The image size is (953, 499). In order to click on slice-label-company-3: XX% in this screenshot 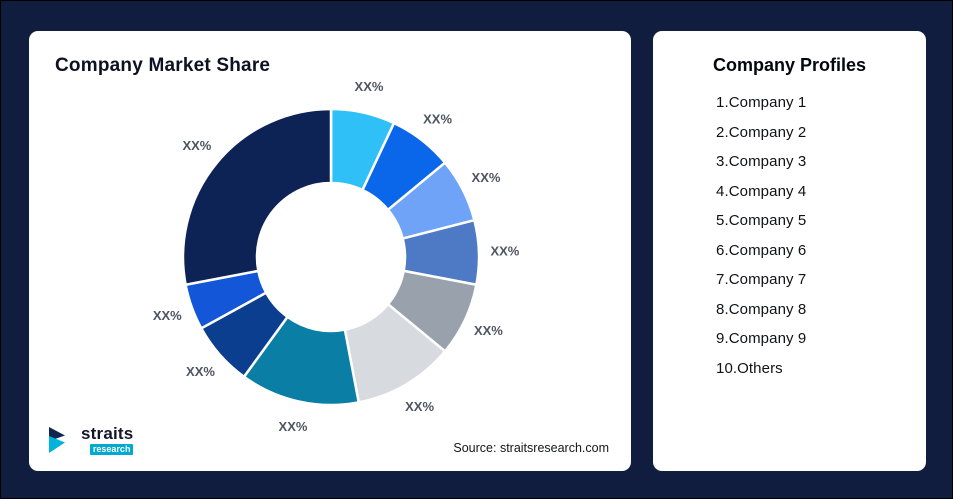, I will do `click(486, 177)`.